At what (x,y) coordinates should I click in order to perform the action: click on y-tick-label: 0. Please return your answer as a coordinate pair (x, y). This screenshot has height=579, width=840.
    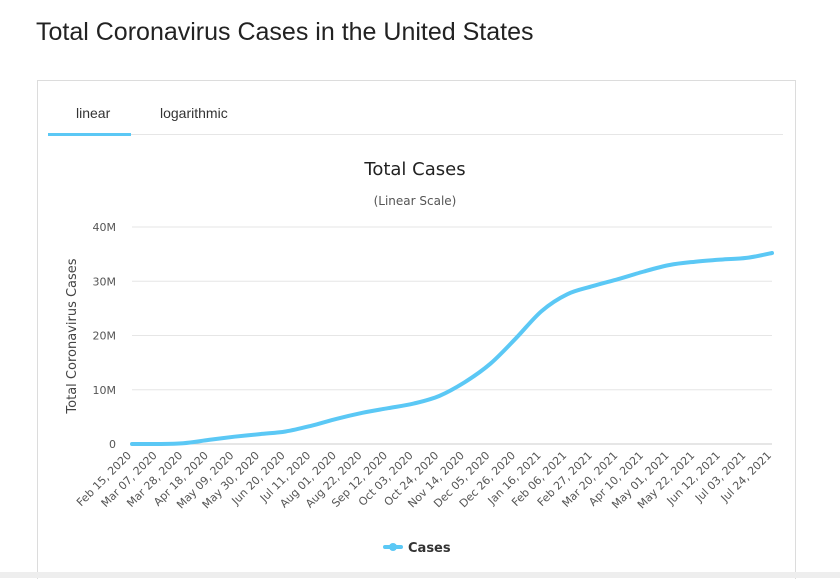
    Looking at the image, I should click on (112, 444).